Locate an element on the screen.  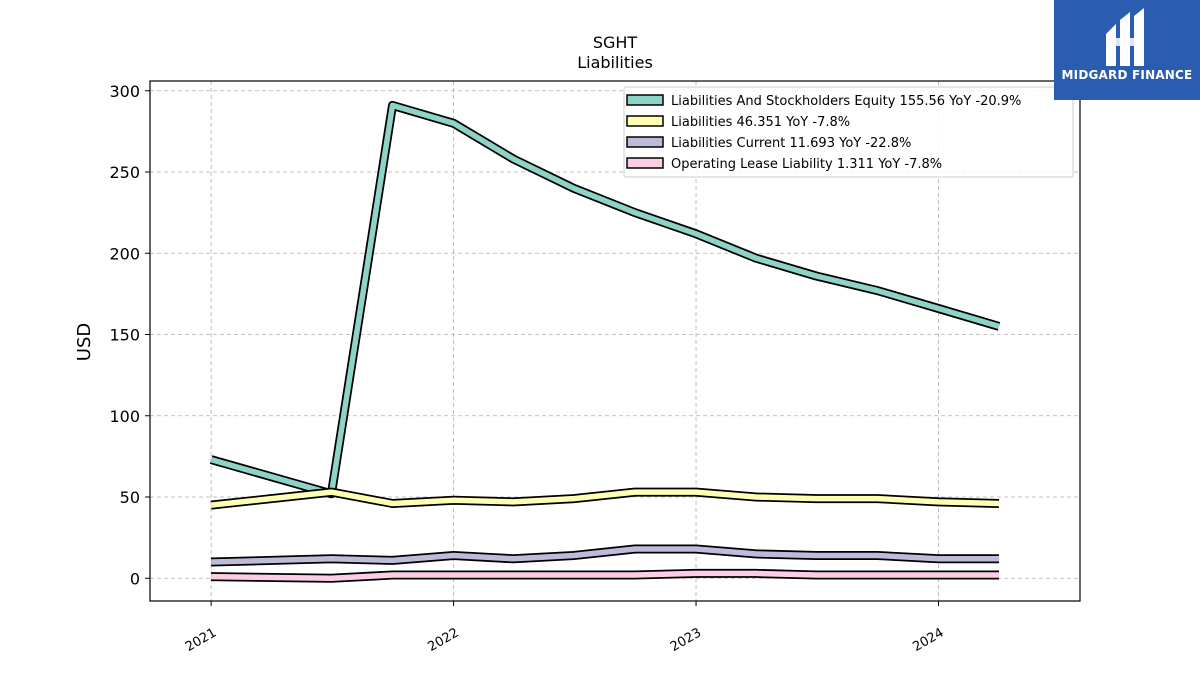
logo-text: MIDGARD FINANCE is located at coordinates (1127, 75).